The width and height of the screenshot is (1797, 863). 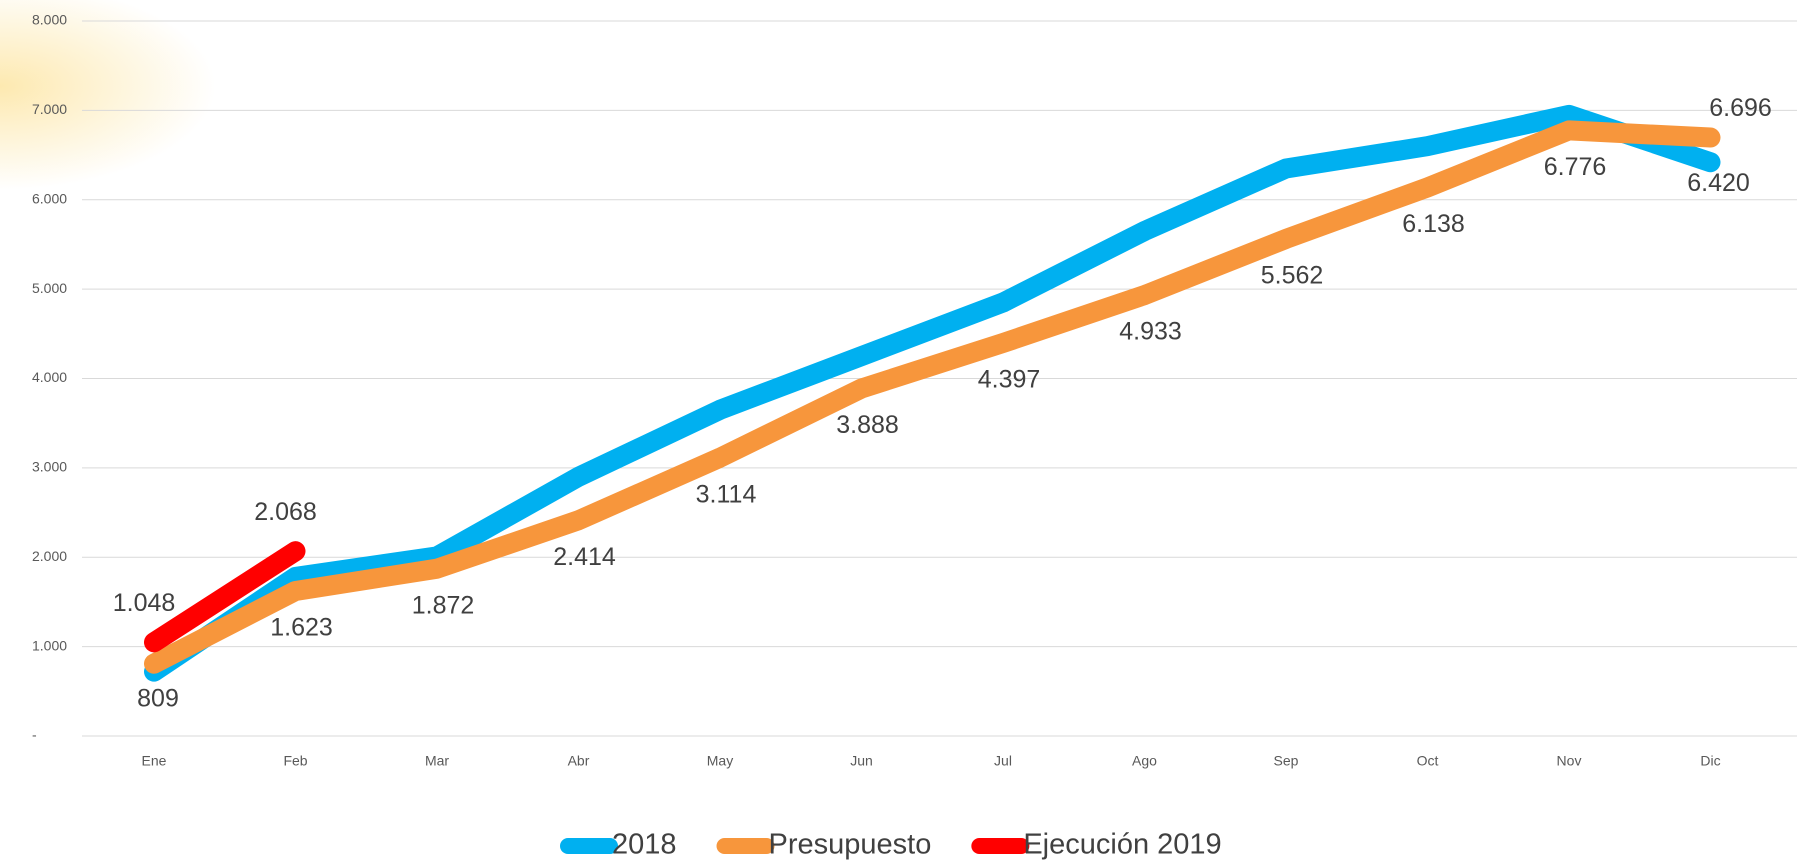 What do you see at coordinates (49, 198) in the screenshot?
I see `y-tick-label: 6.000` at bounding box center [49, 198].